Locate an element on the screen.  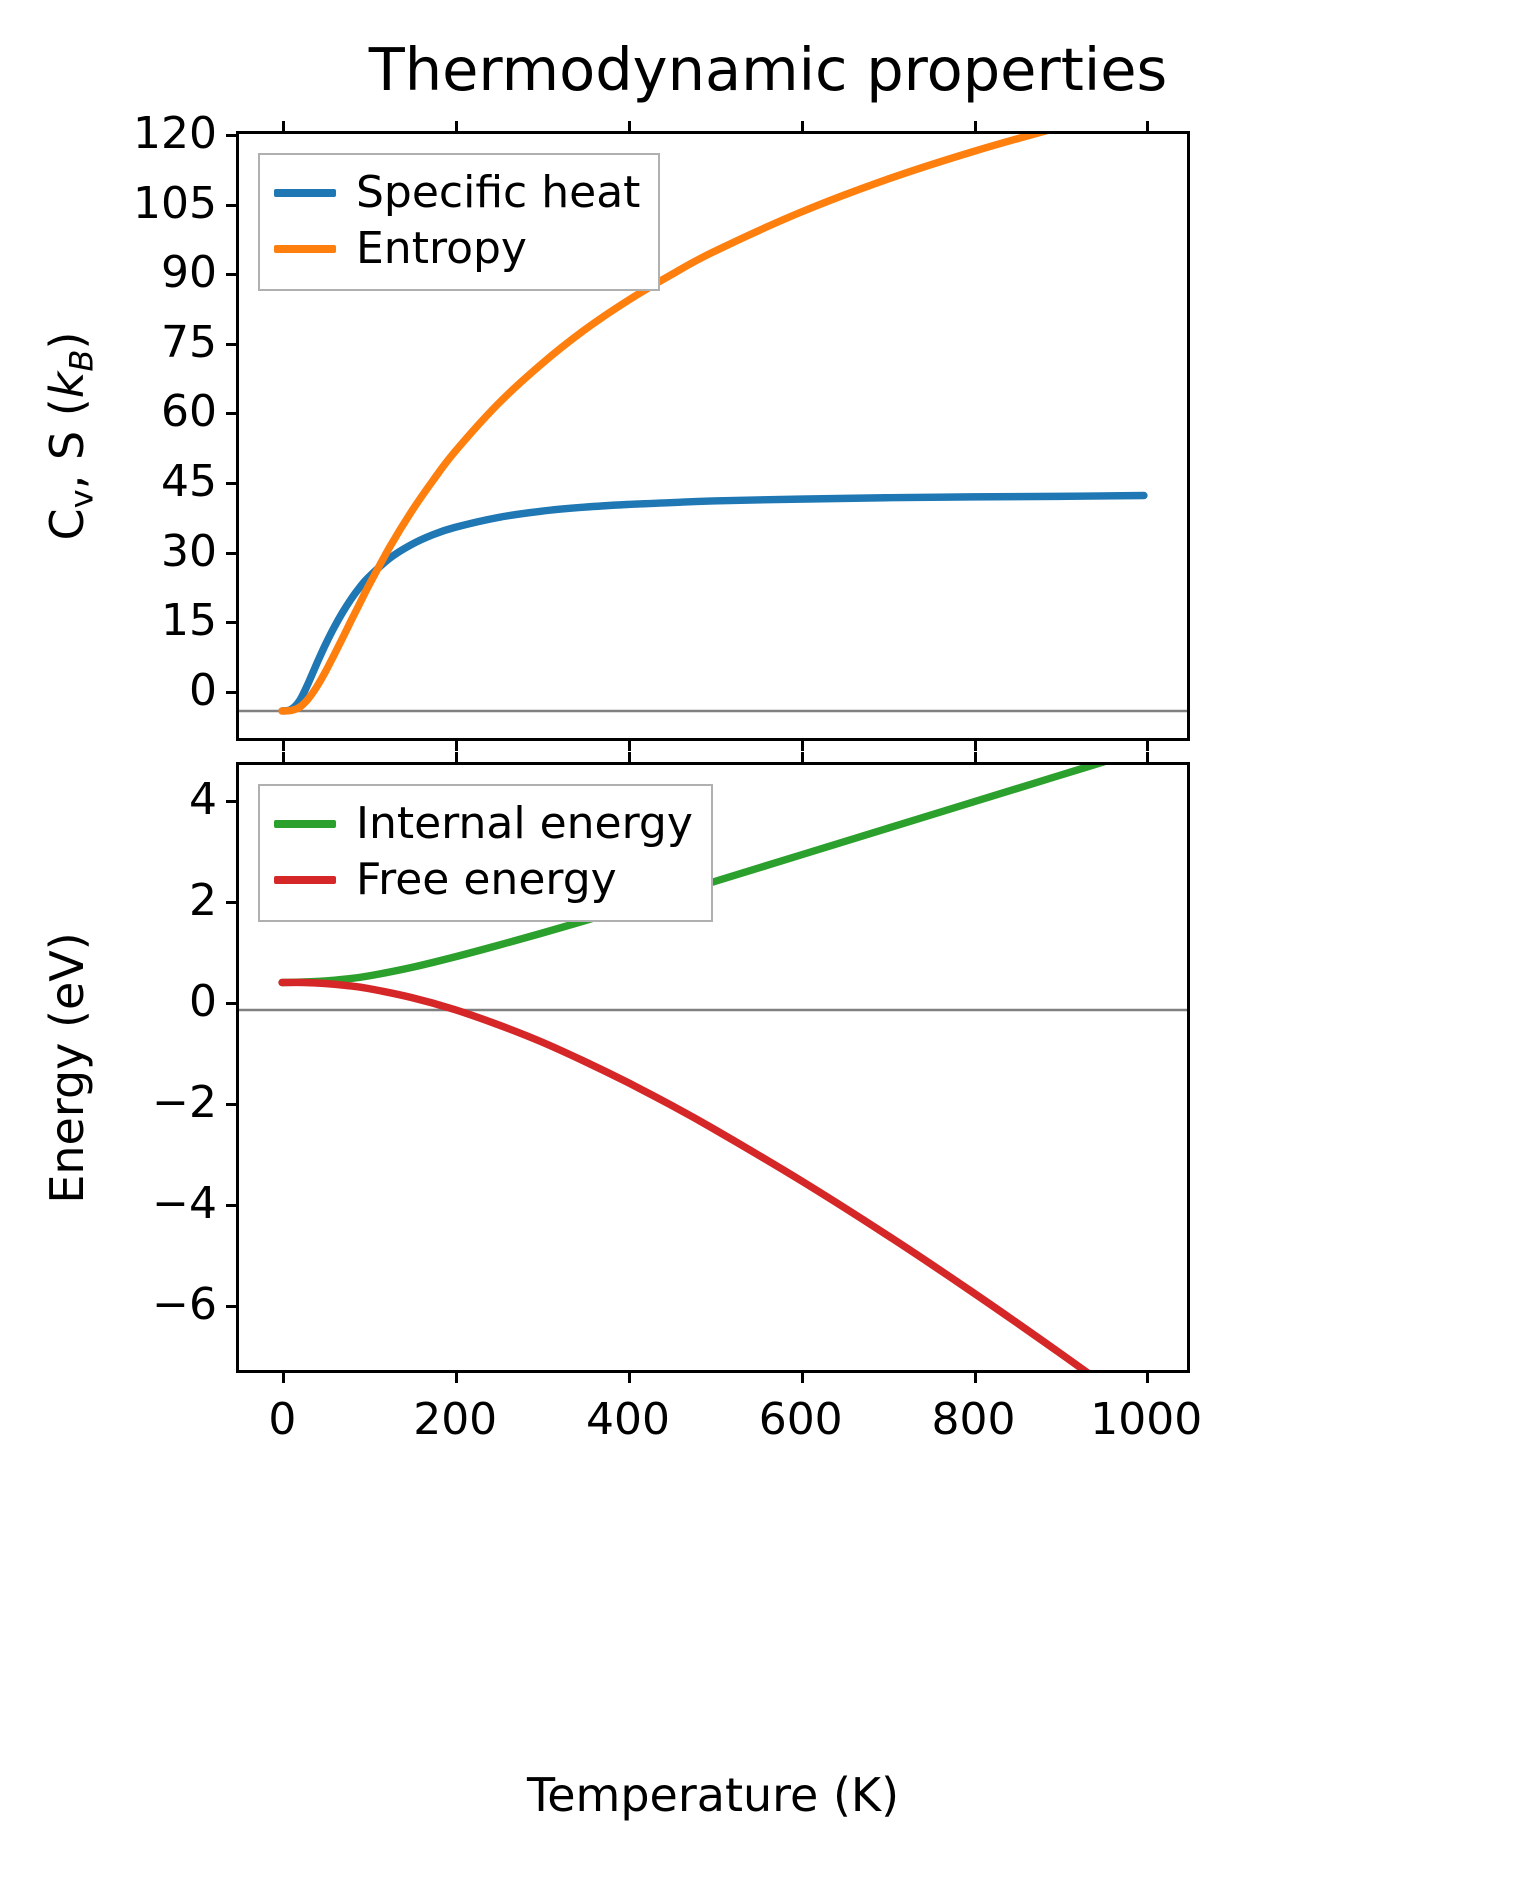
top-ytick-label: 90 is located at coordinates (189, 273).